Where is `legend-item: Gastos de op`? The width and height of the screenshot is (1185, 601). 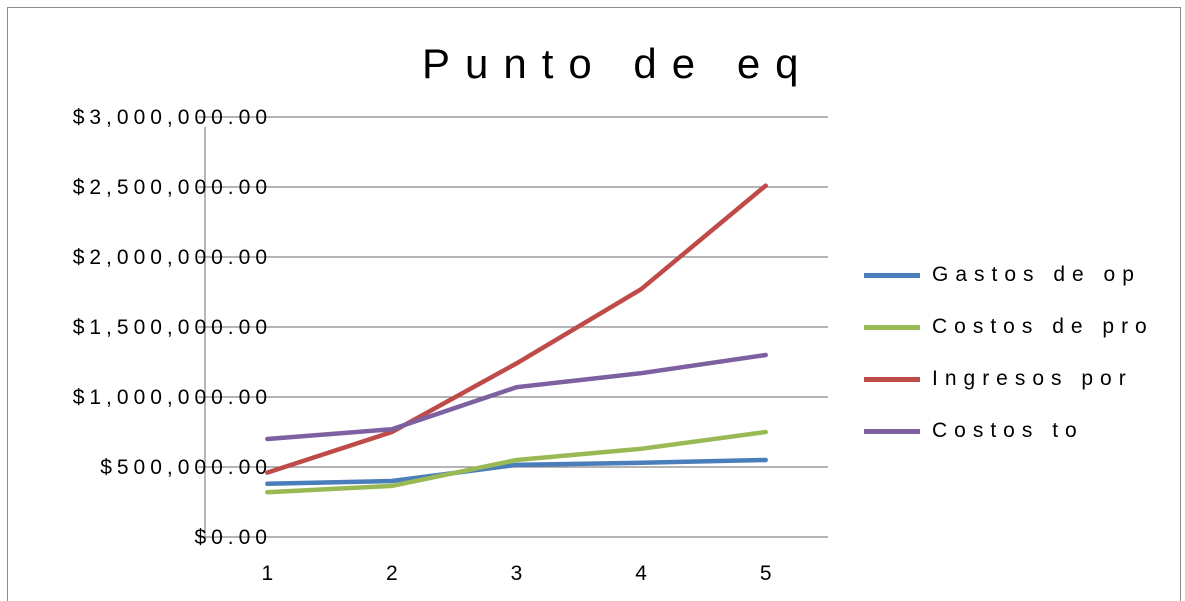
legend-item: Gastos de op is located at coordinates (1002, 275).